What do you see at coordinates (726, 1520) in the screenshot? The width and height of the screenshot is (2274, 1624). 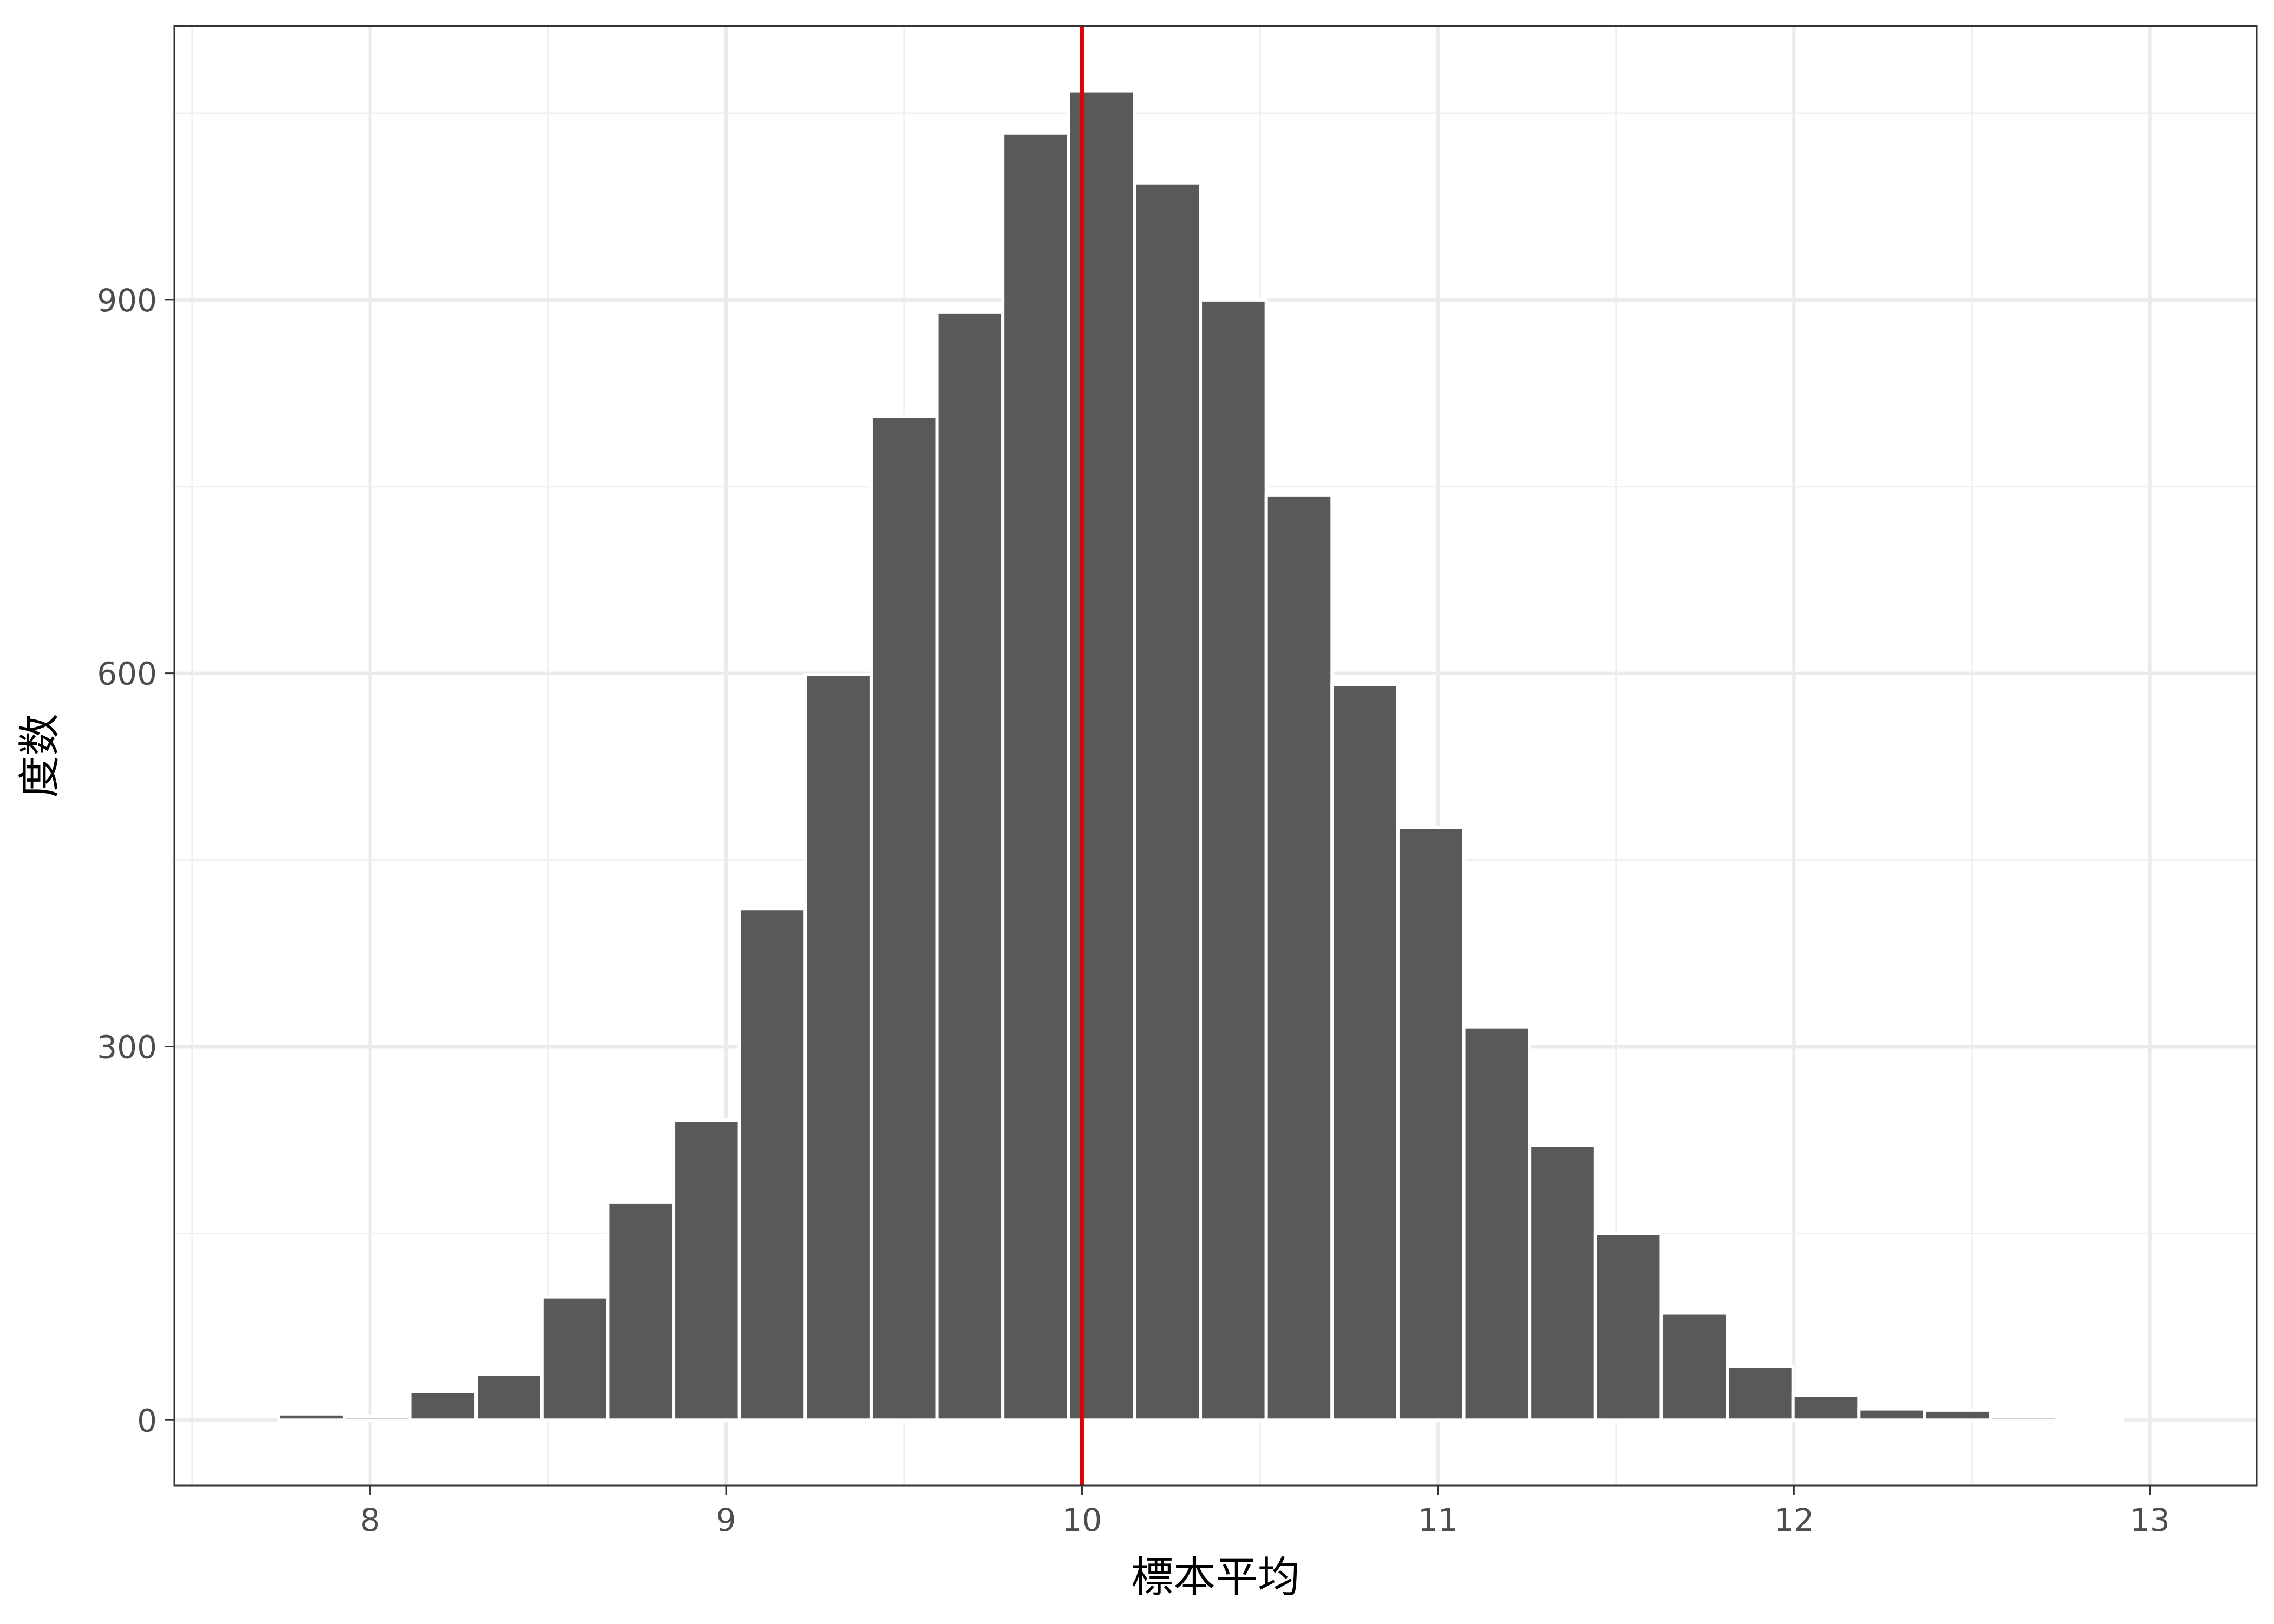 I see `x-tick-label: 9` at bounding box center [726, 1520].